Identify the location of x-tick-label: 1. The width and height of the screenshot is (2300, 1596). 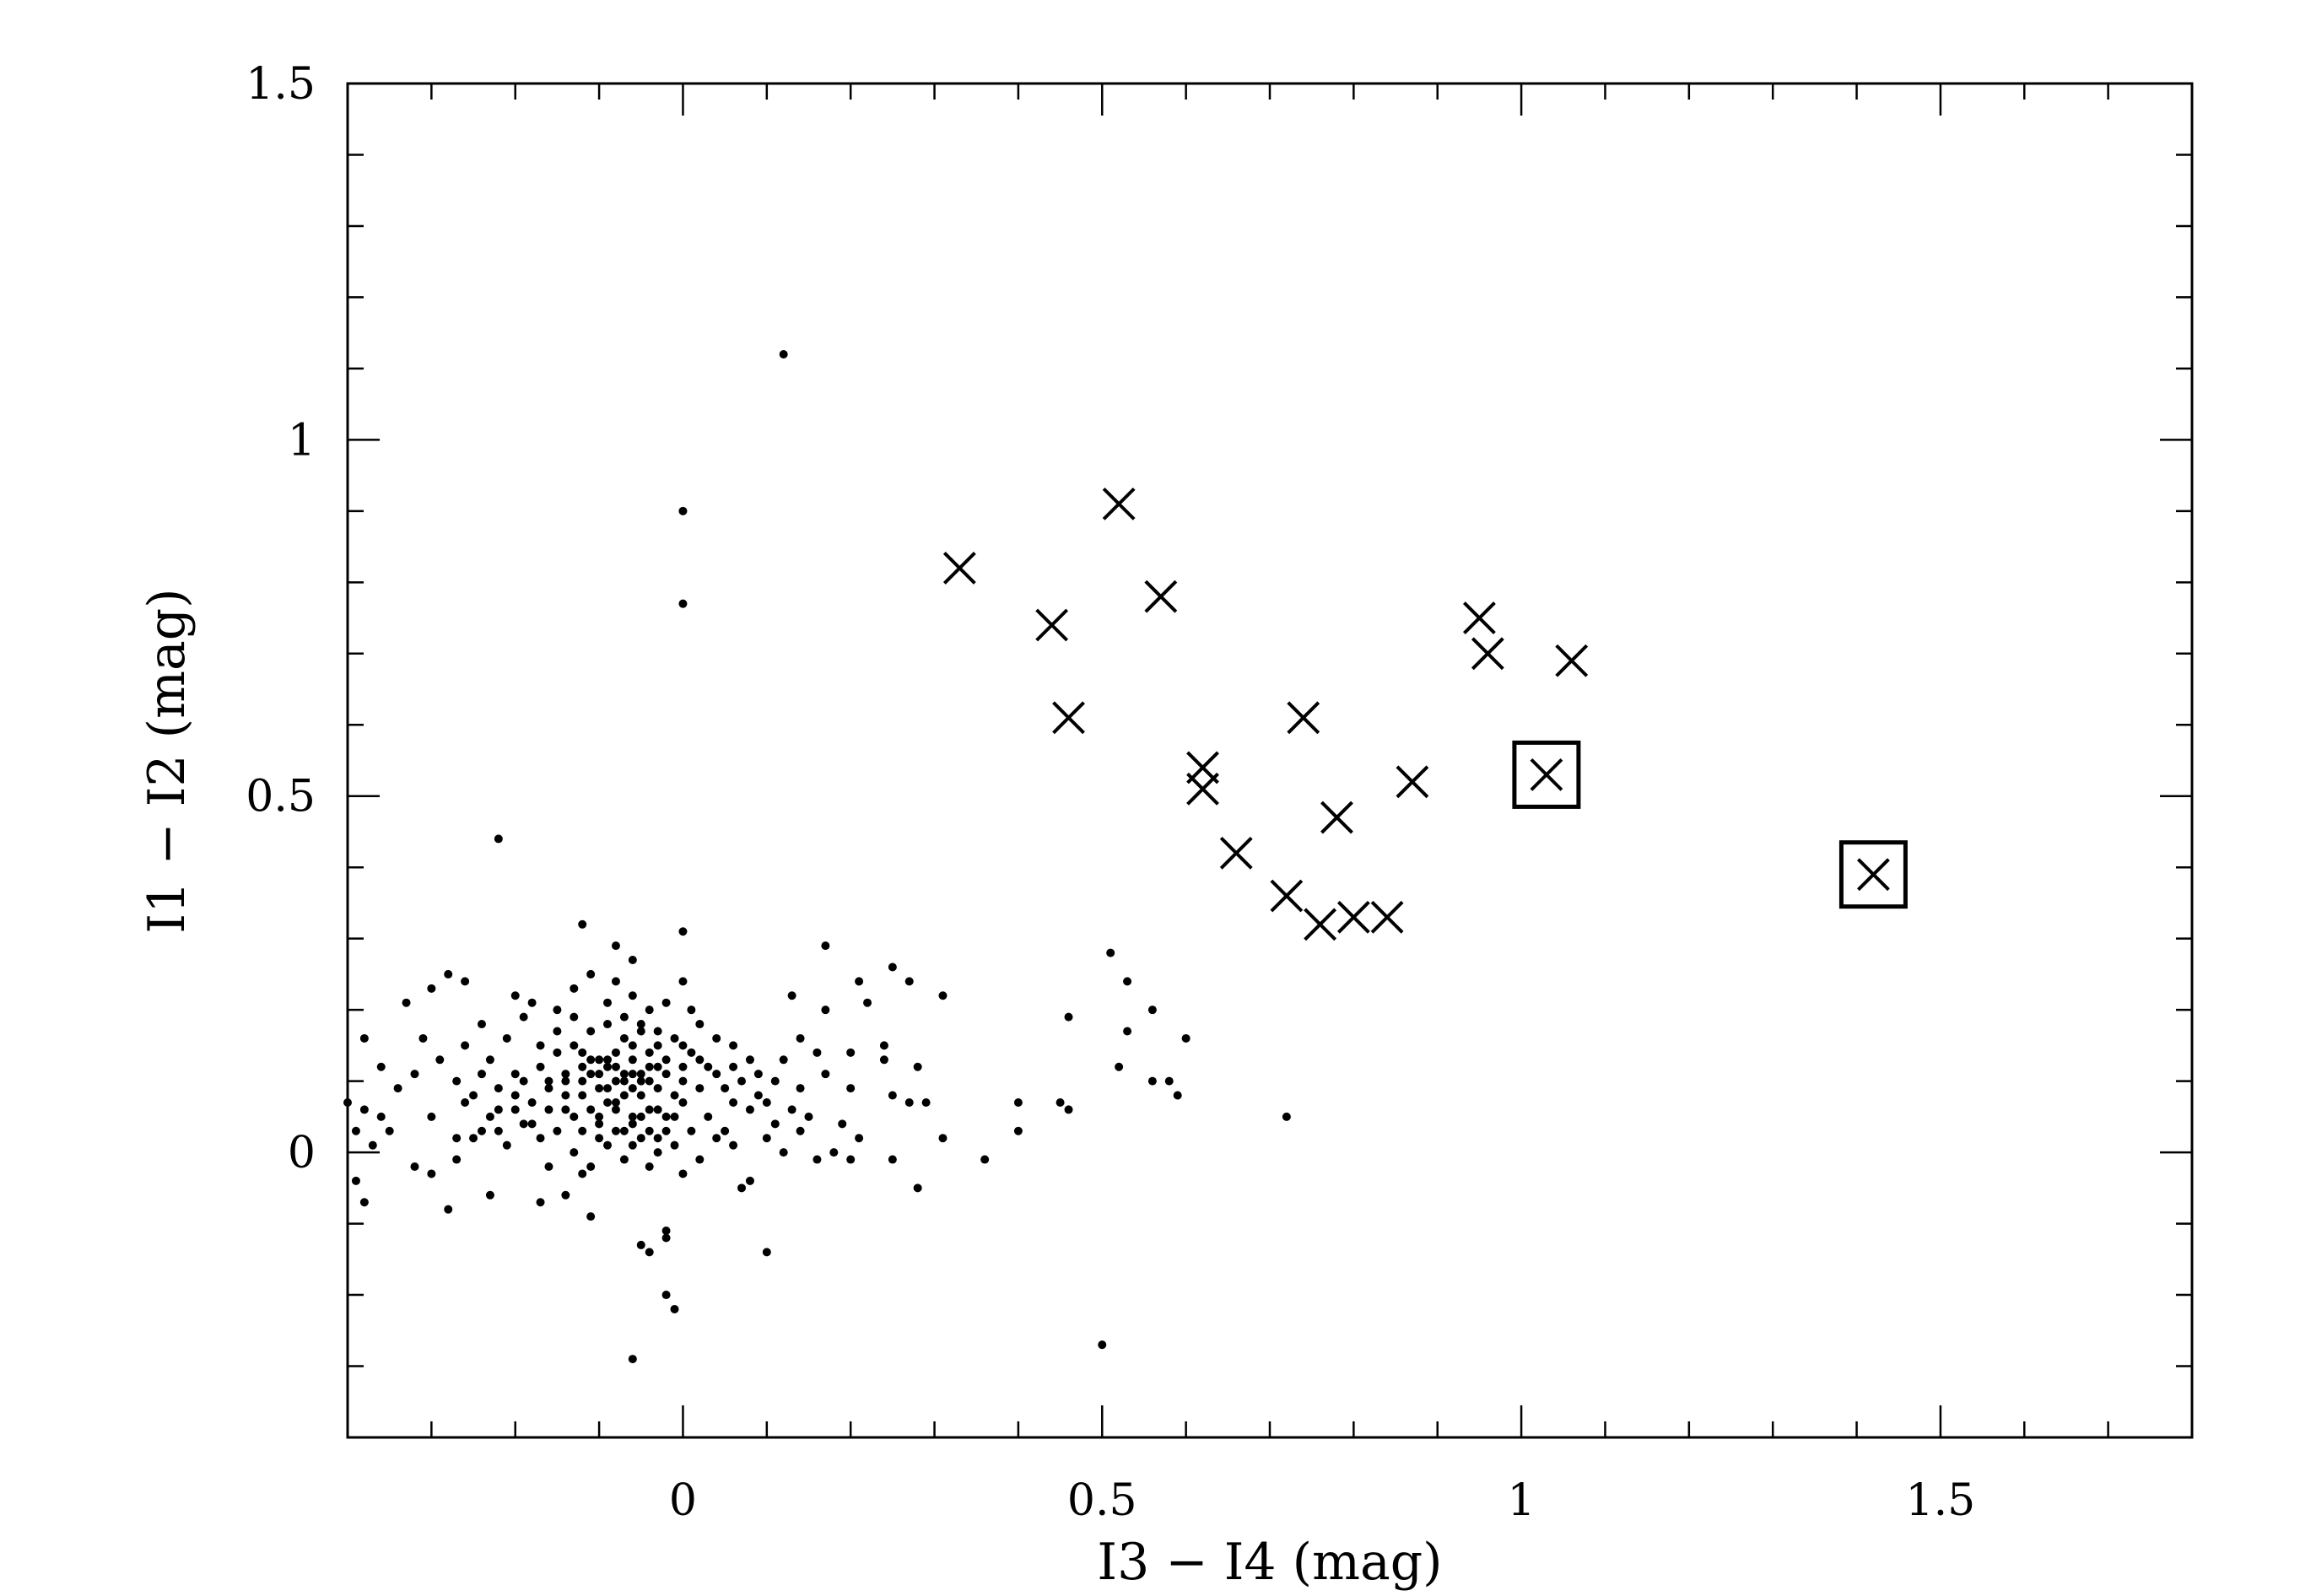
(1522, 1501).